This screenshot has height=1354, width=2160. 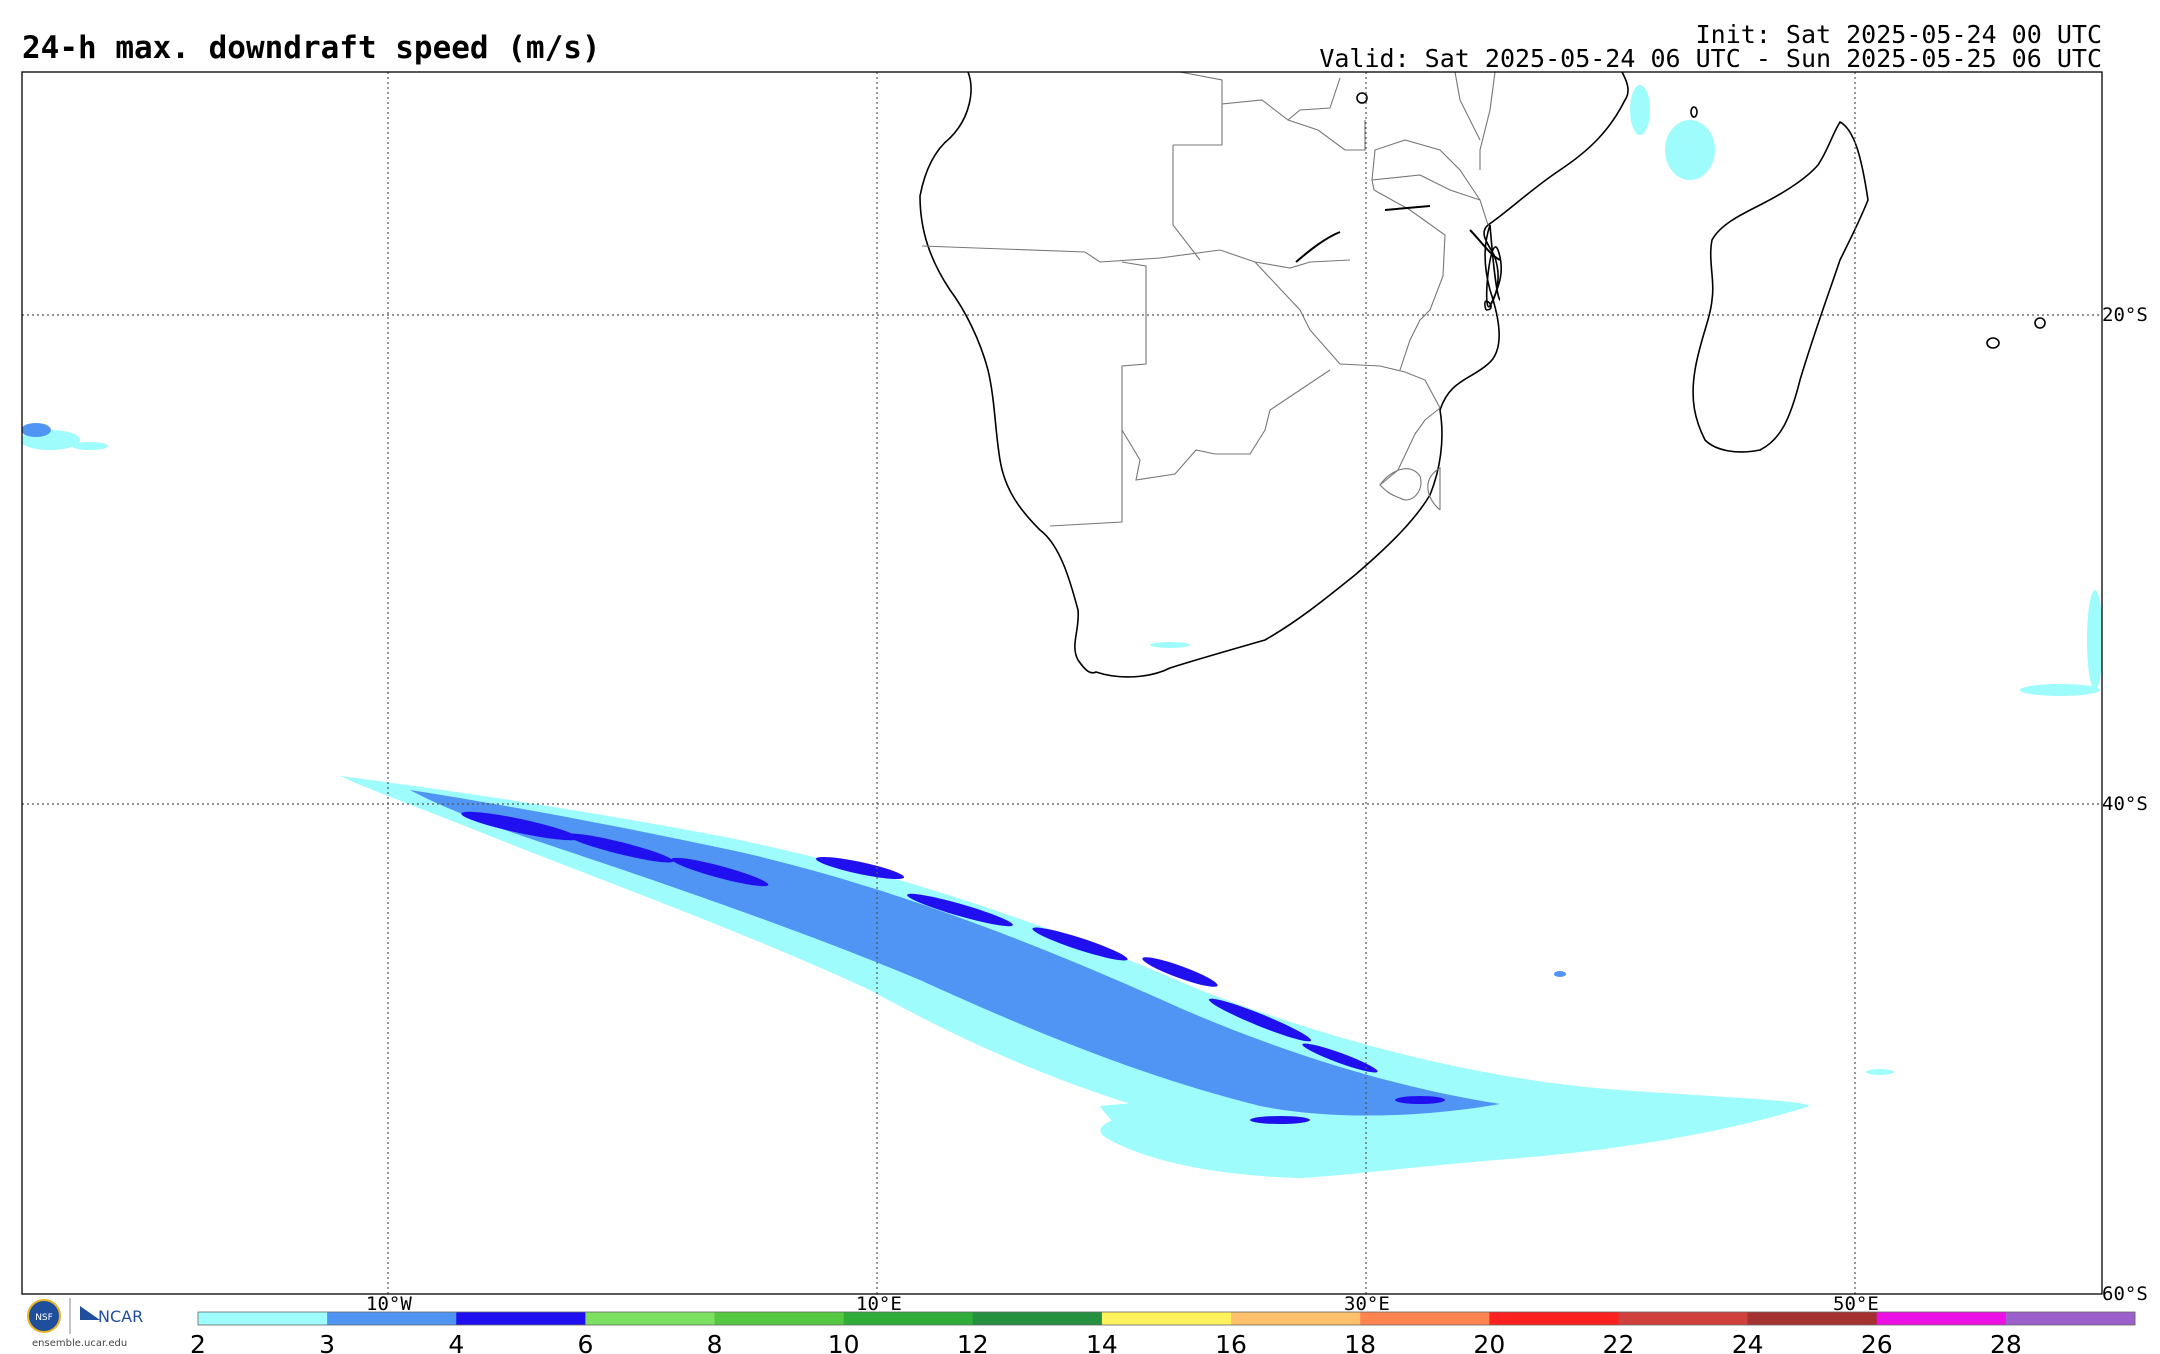 What do you see at coordinates (327, 1342) in the screenshot?
I see `colorbar-tick-label: 3` at bounding box center [327, 1342].